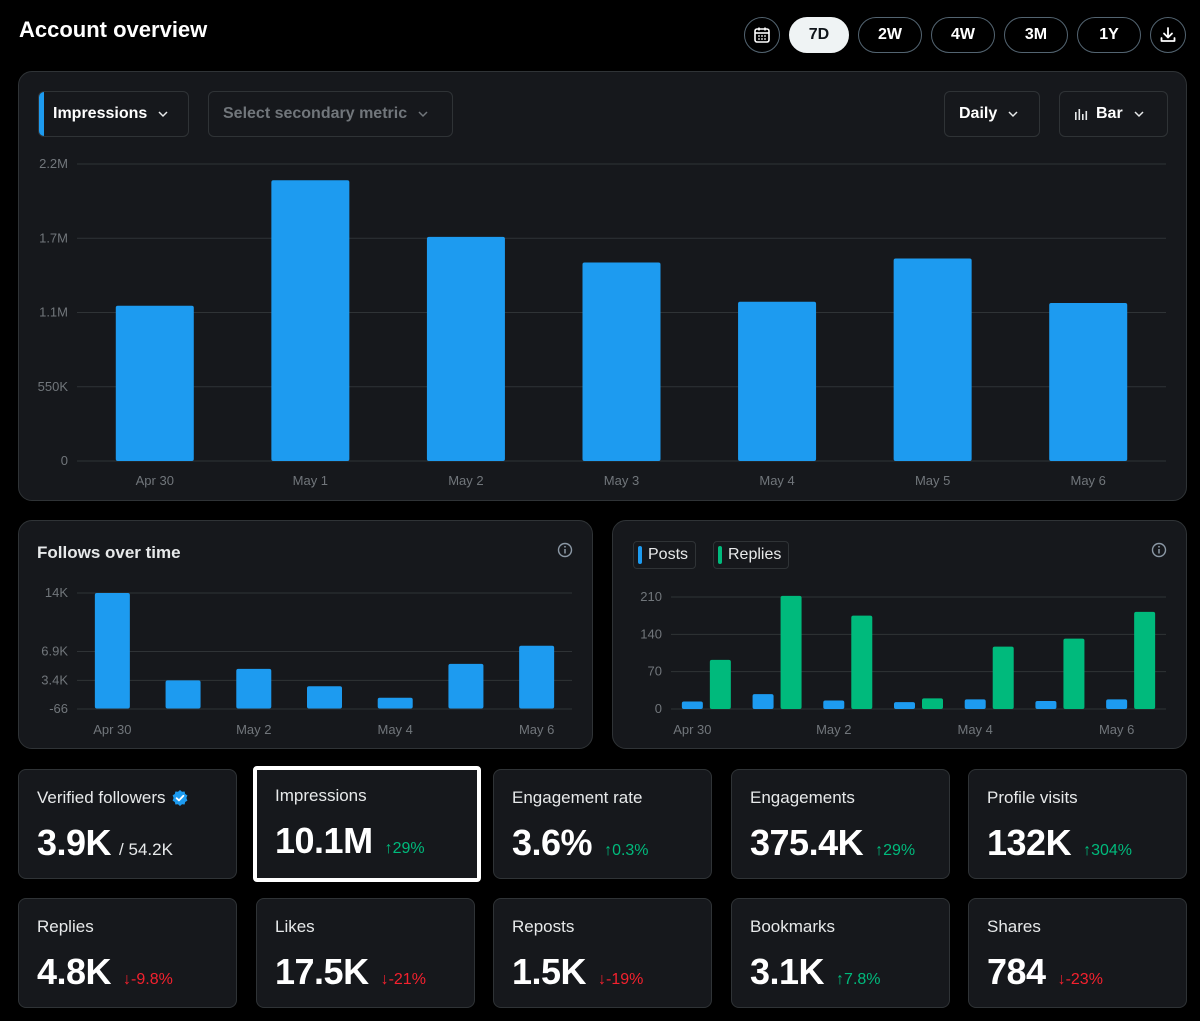 This screenshot has height=1021, width=1200. Describe the element at coordinates (350, 841) in the screenshot. I see `metric-value-row: 10.1M ↑29%` at that location.